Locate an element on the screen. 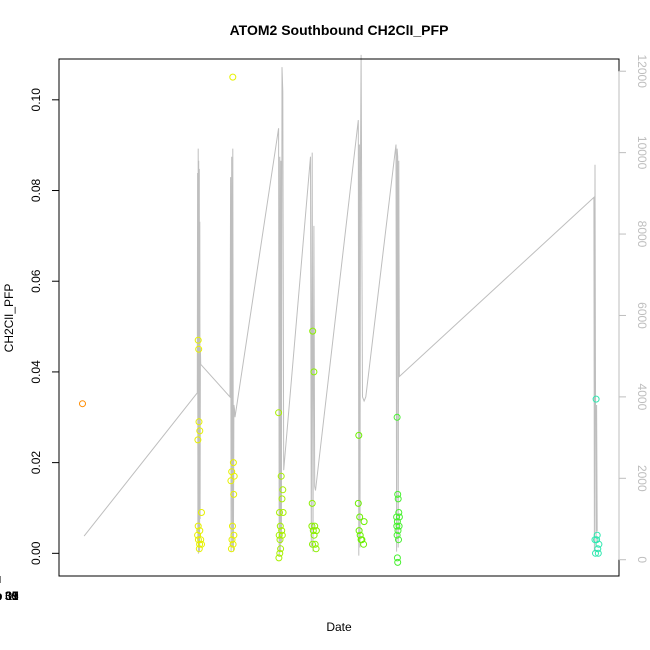 The width and height of the screenshot is (650, 650). y-tick-label: 0.00 is located at coordinates (36, 553).